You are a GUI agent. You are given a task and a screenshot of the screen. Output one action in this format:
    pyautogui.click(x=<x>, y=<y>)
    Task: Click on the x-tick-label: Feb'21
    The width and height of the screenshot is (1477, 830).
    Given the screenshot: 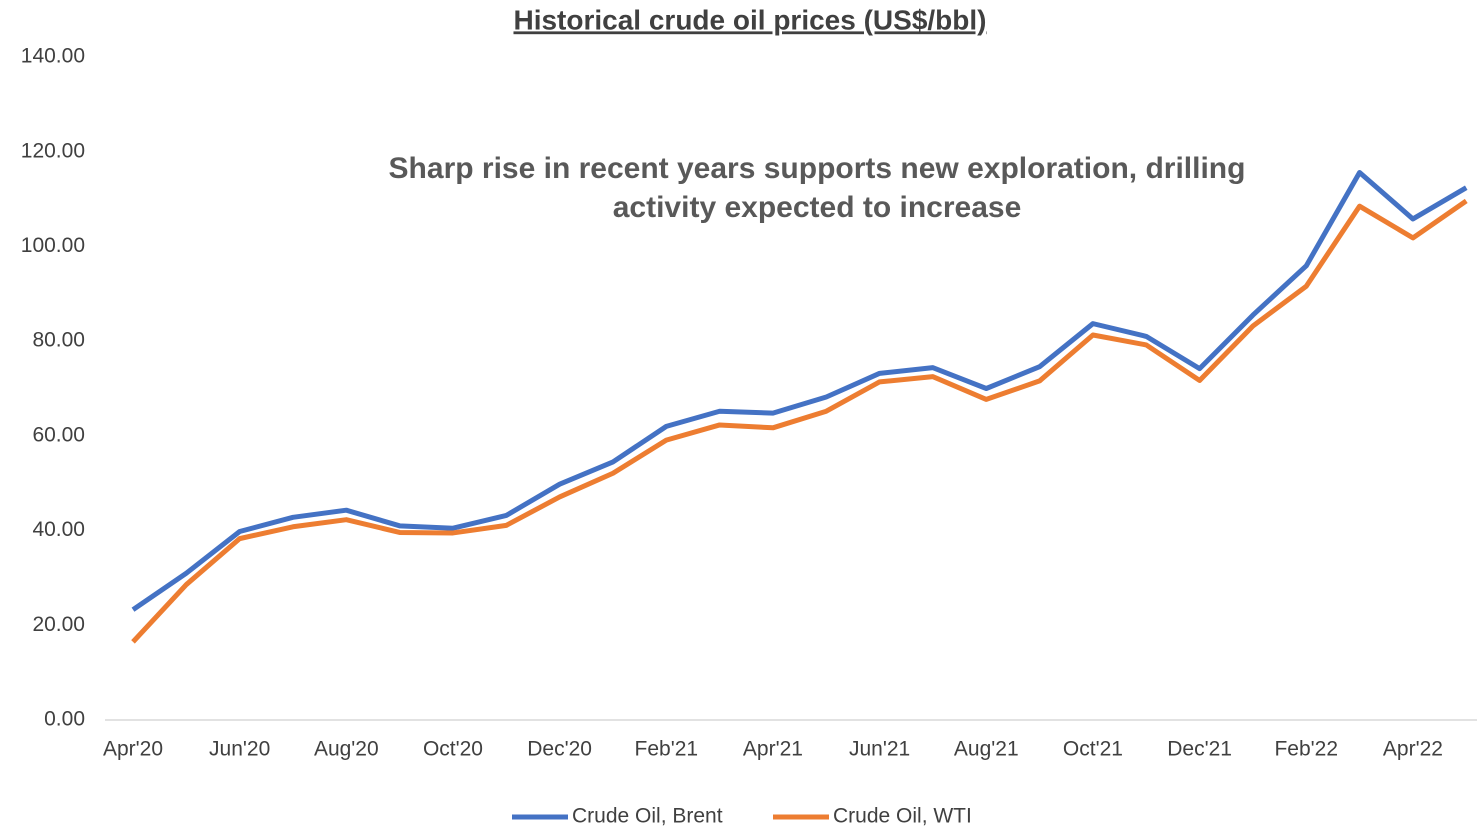 What is the action you would take?
    pyautogui.click(x=667, y=749)
    